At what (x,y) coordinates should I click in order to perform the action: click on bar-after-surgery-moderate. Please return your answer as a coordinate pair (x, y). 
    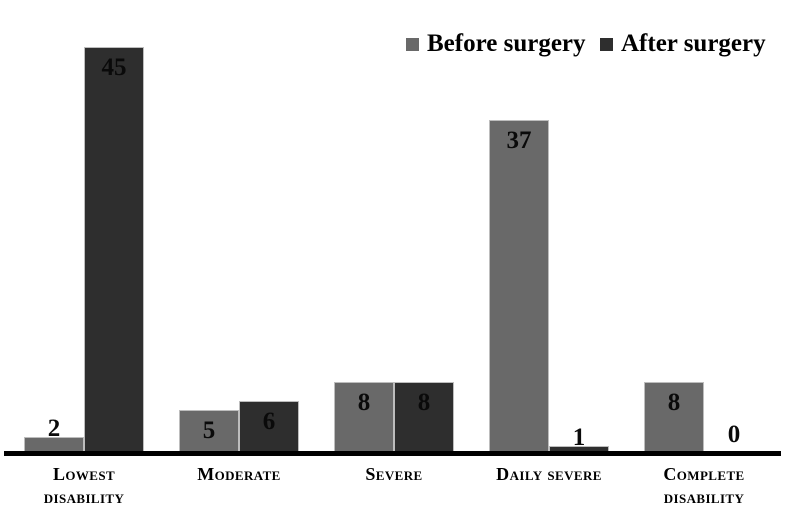
    Looking at the image, I should click on (269, 427).